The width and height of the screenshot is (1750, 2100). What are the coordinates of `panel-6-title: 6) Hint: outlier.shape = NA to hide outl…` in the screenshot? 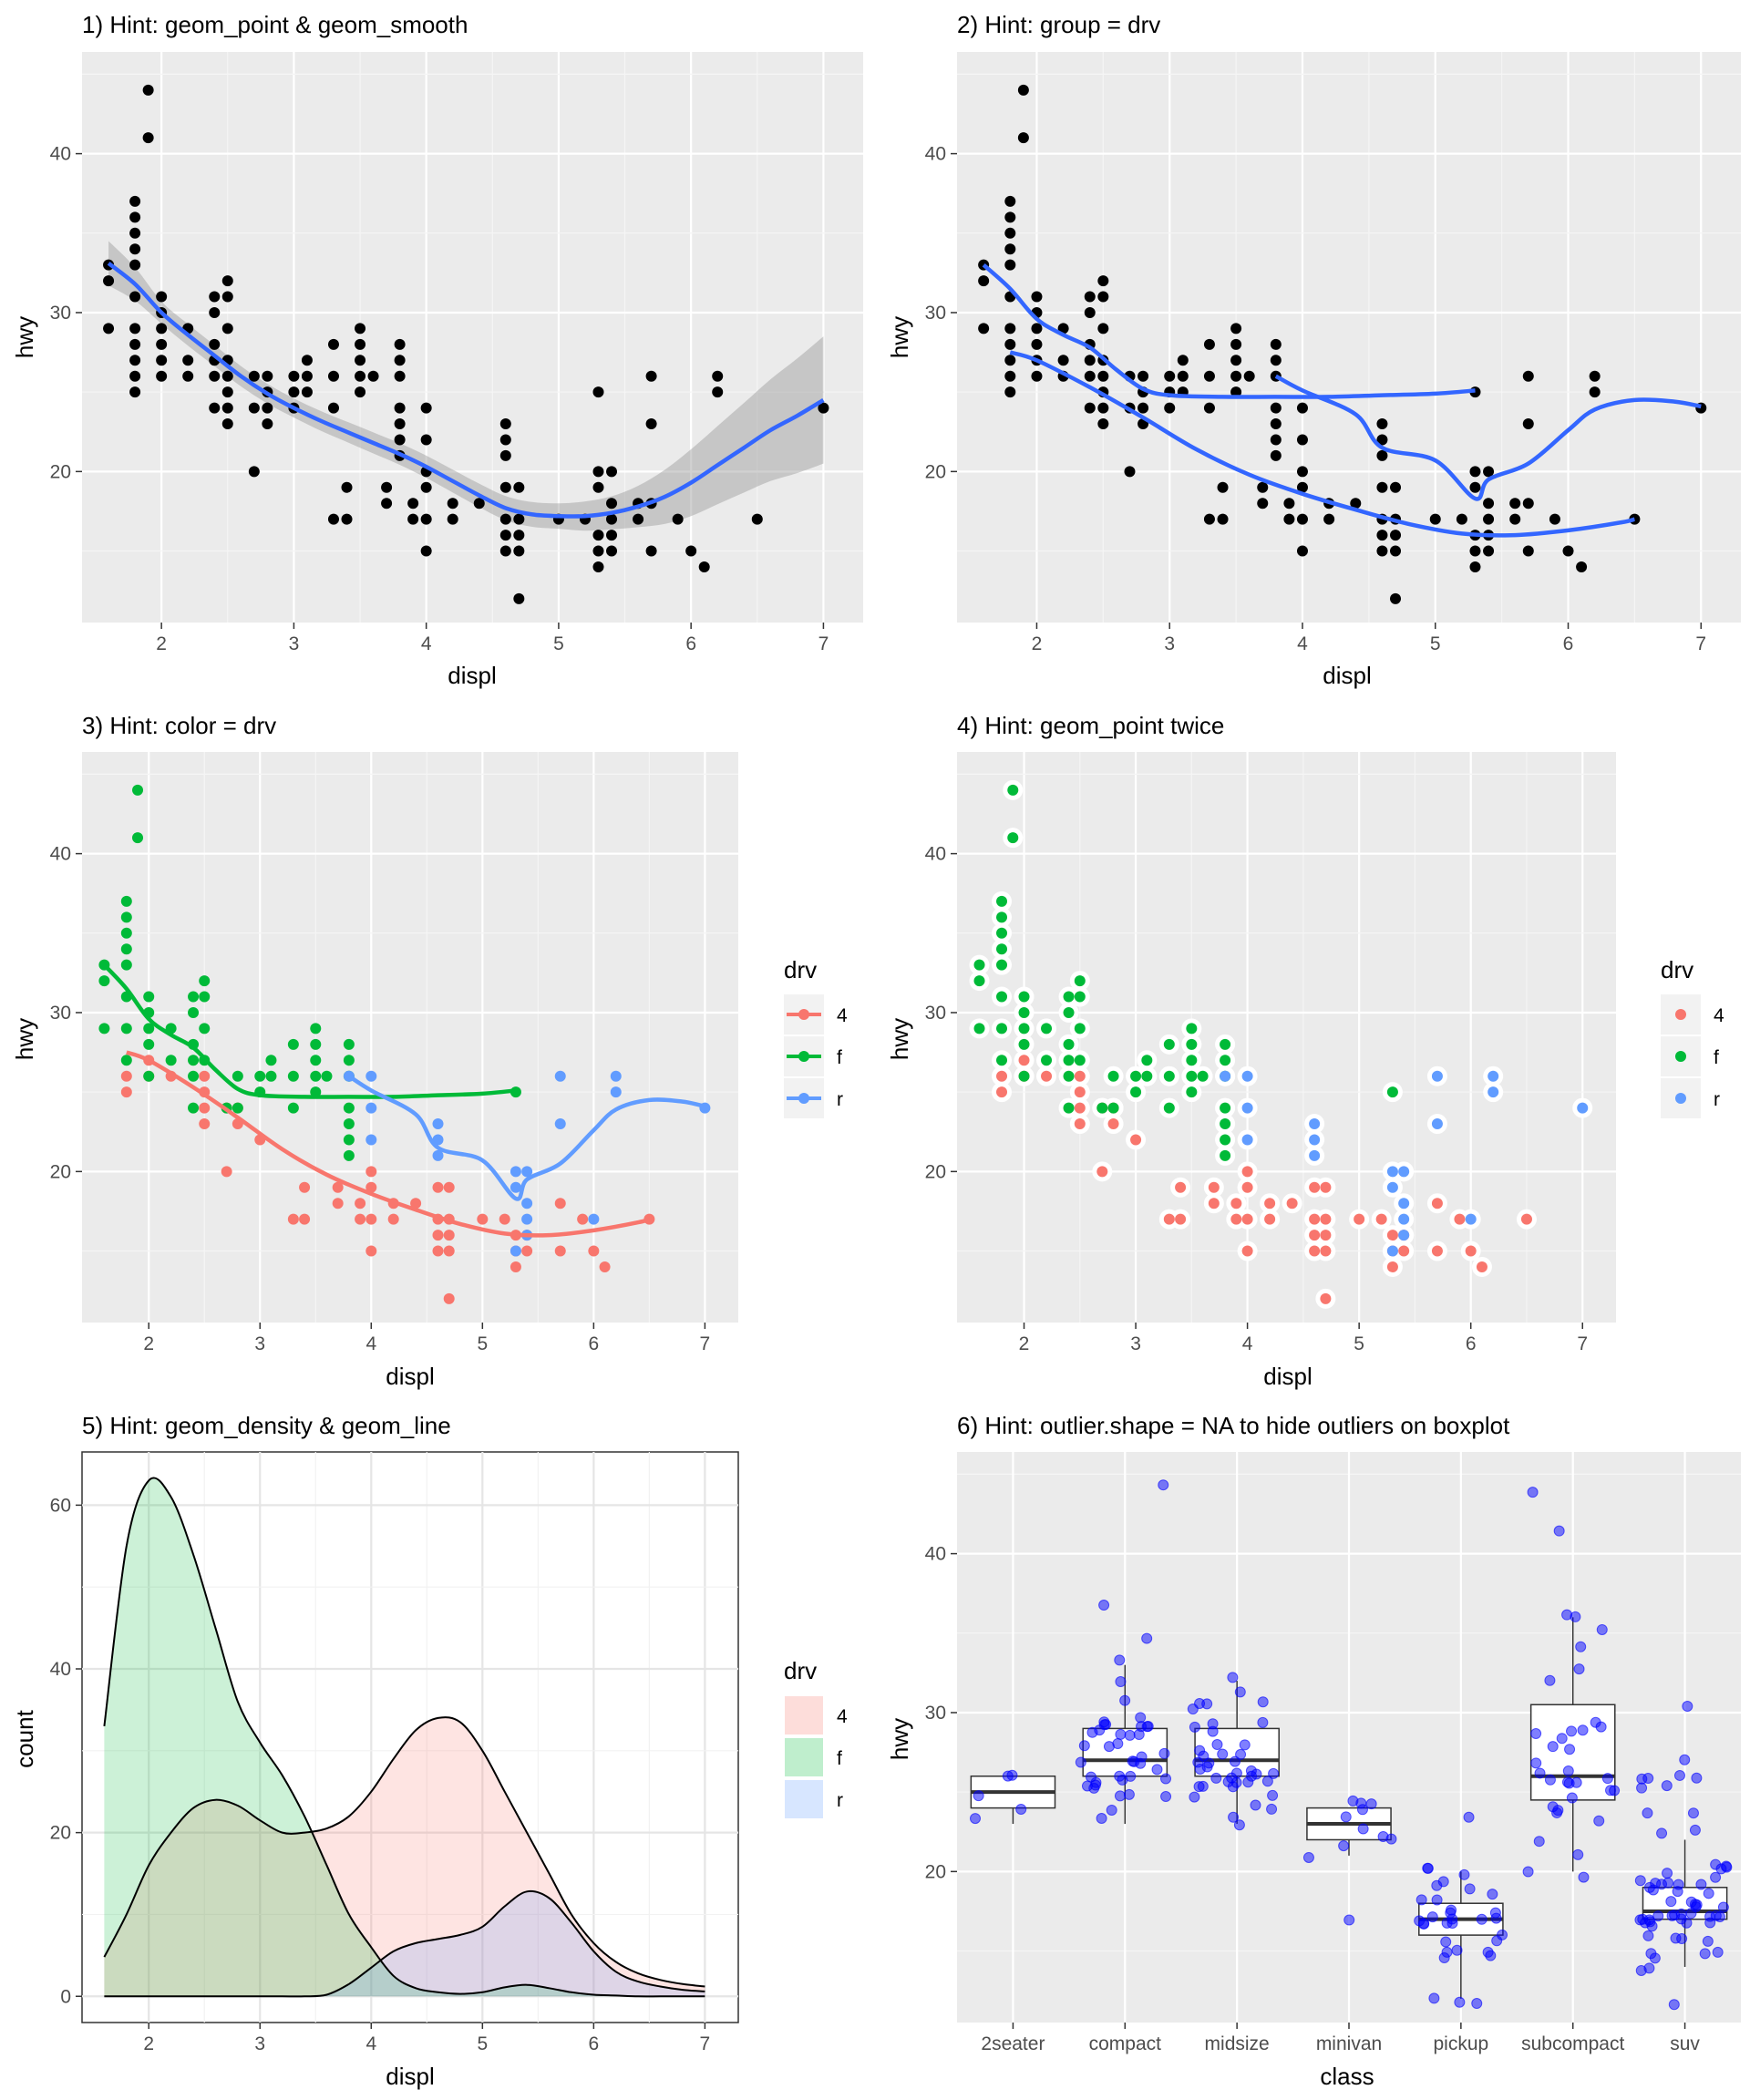 It's located at (1234, 1426).